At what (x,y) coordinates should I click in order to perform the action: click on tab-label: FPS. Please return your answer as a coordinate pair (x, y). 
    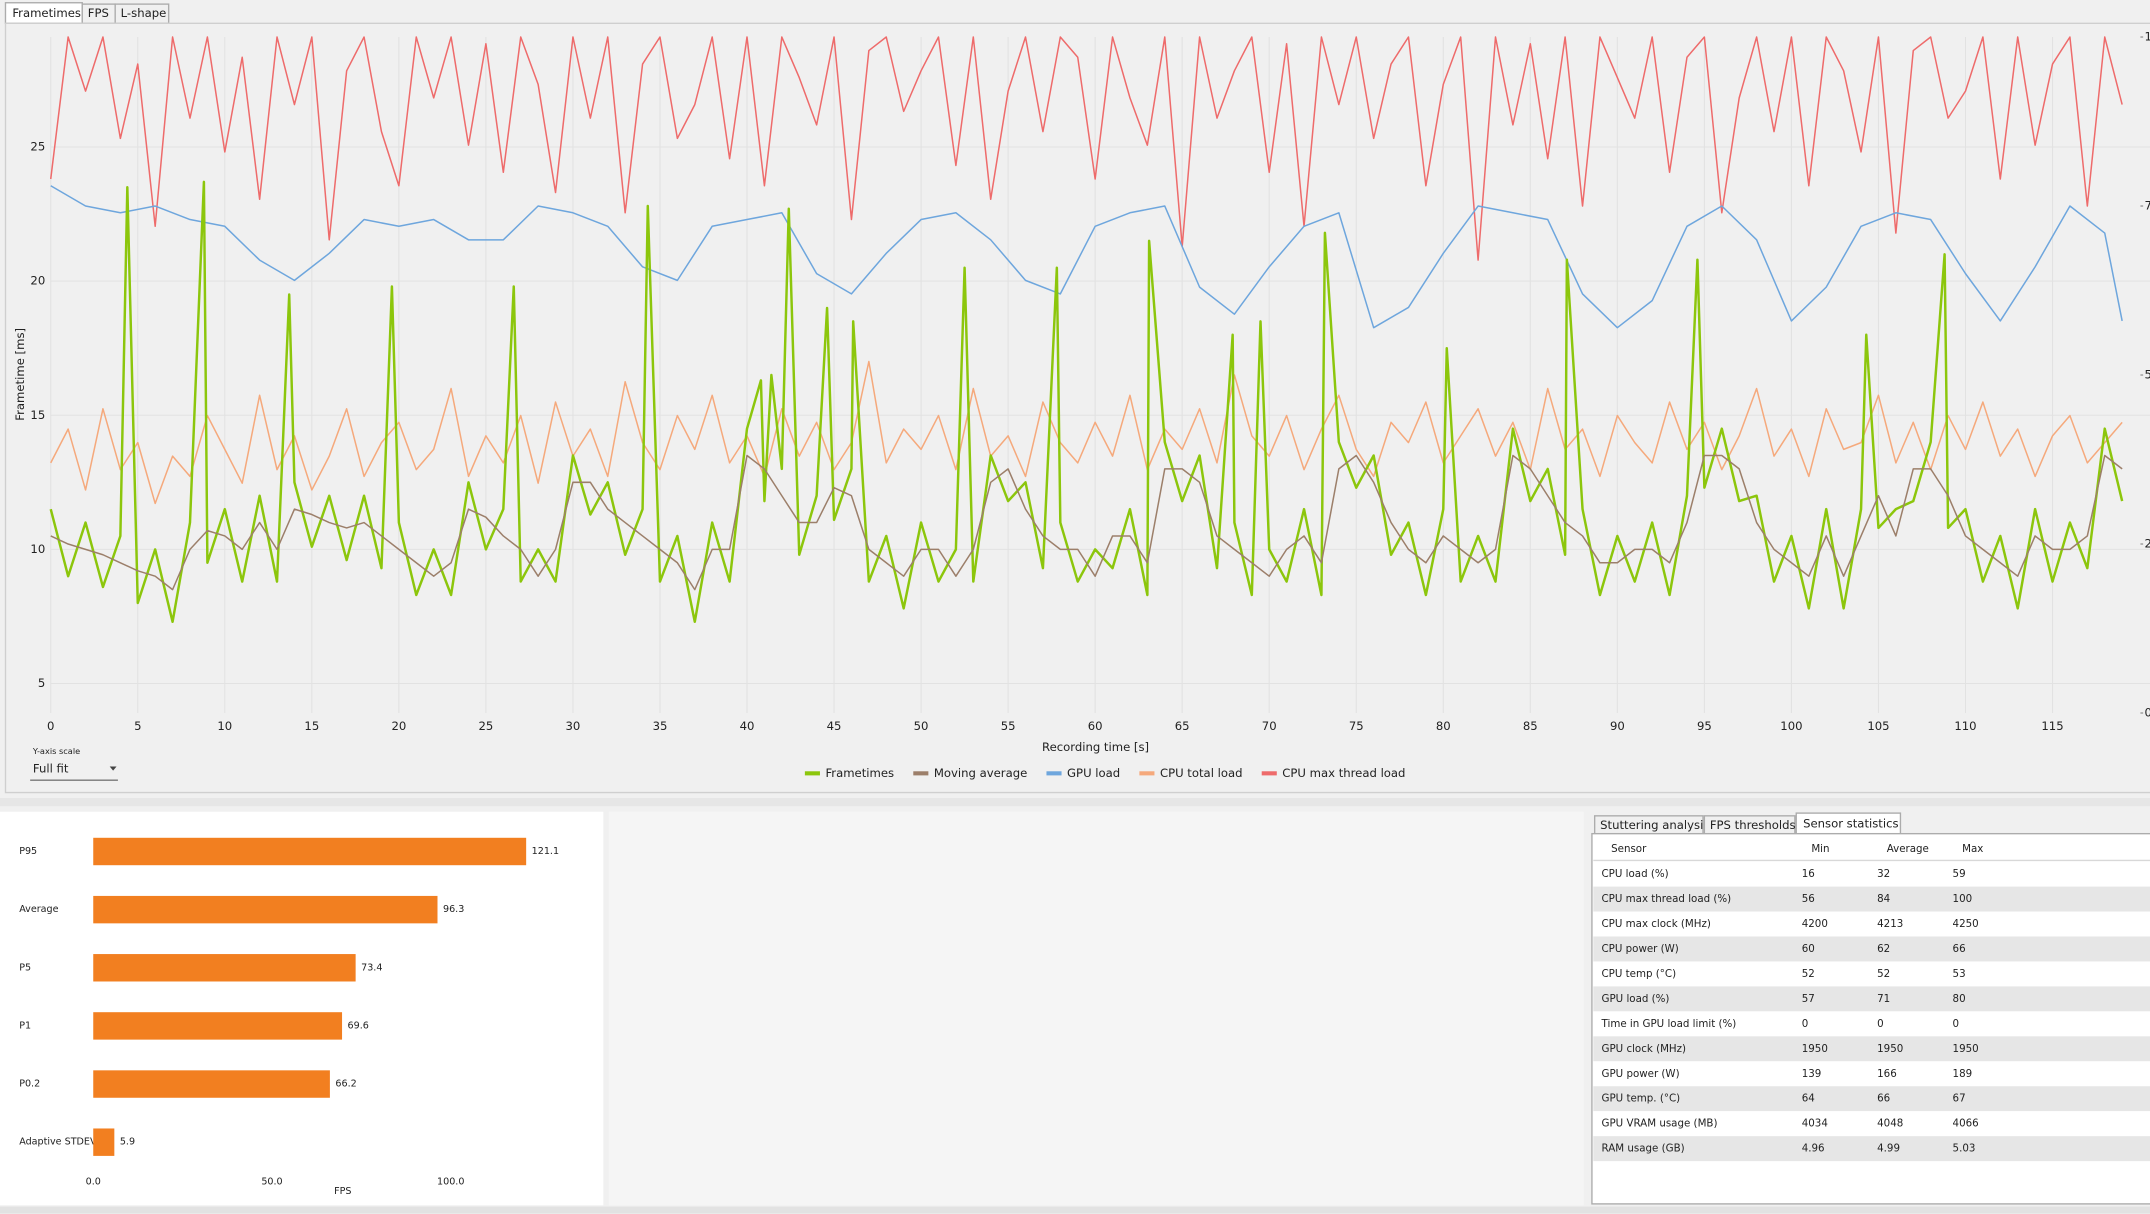
    Looking at the image, I should click on (98, 13).